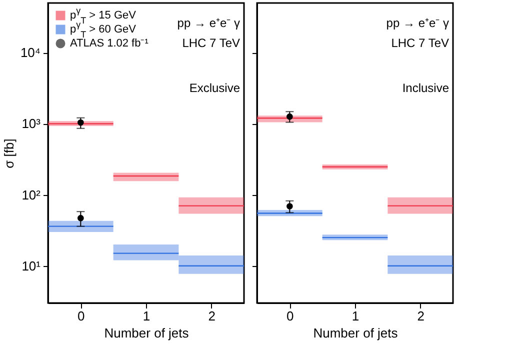 The width and height of the screenshot is (517, 350). What do you see at coordinates (109, 44) in the screenshot?
I see `legend-label: ATLAS 1.02 fb⁻¹` at bounding box center [109, 44].